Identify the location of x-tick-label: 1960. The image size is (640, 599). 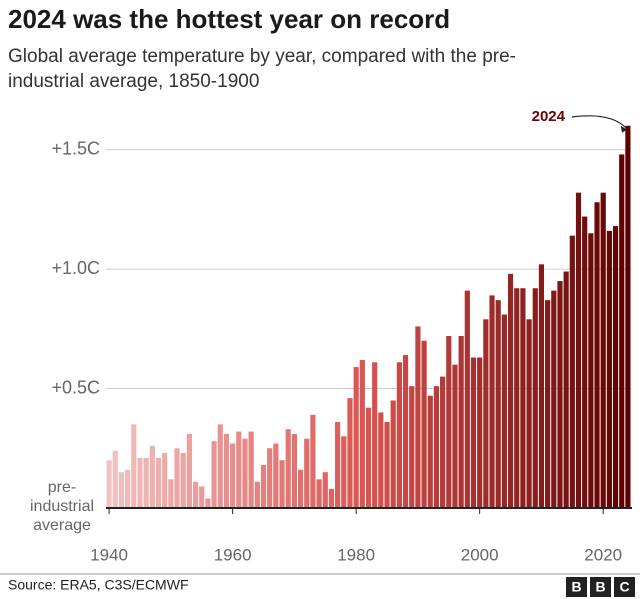
(233, 554).